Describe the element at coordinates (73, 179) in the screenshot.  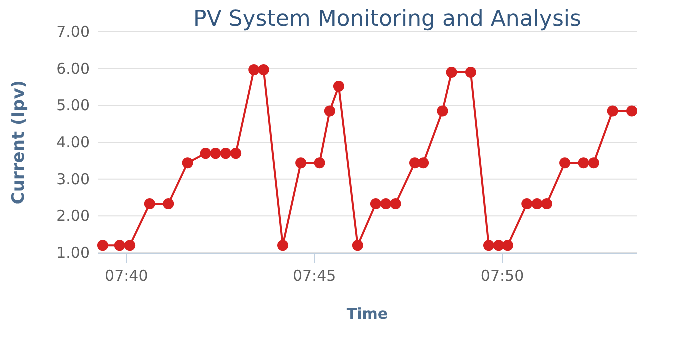
I see `y-tick-label: 3.00` at that location.